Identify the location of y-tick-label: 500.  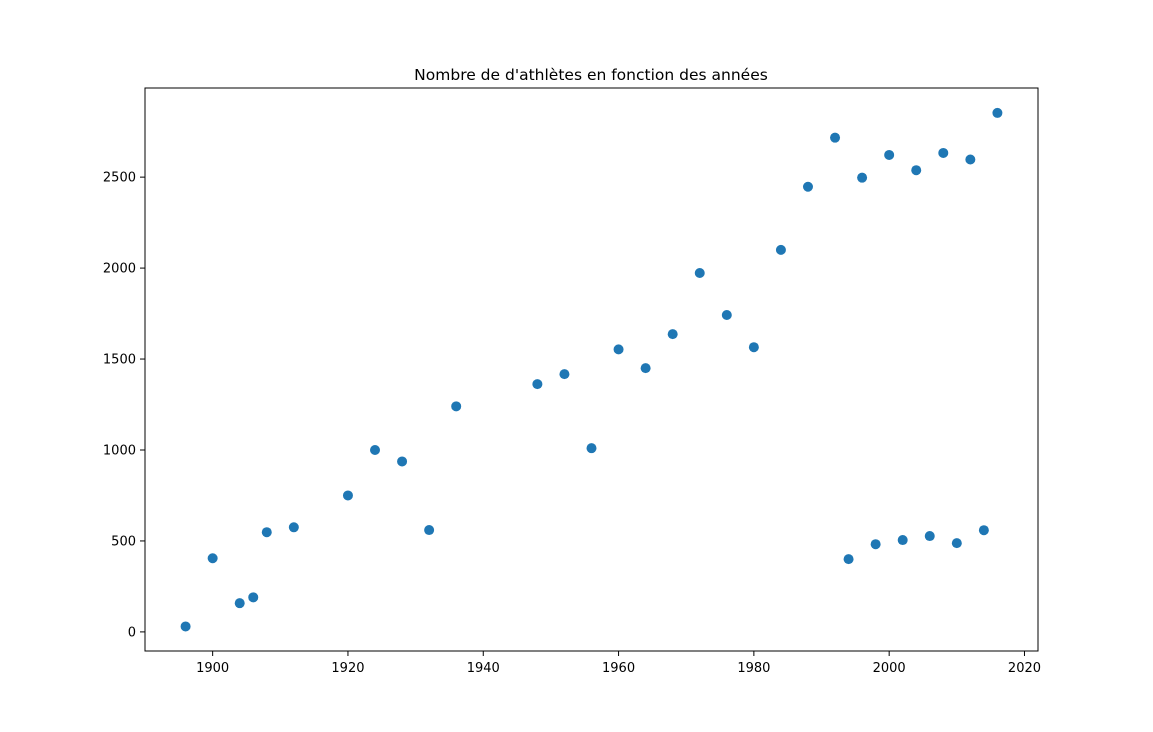
(123, 541).